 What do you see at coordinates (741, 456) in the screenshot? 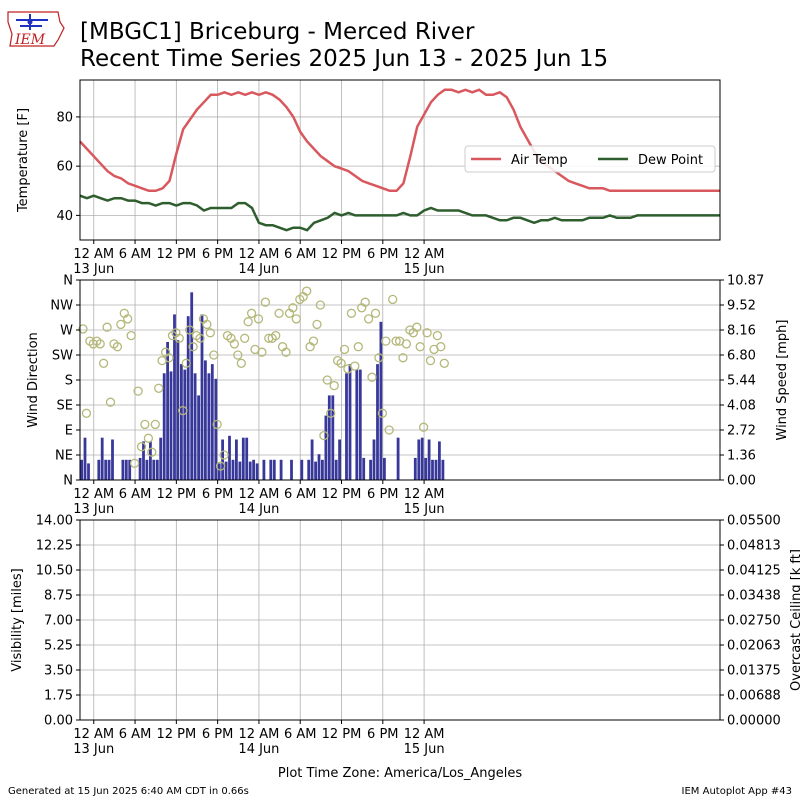
I see `wind-speed-ytick-1: 1.36` at bounding box center [741, 456].